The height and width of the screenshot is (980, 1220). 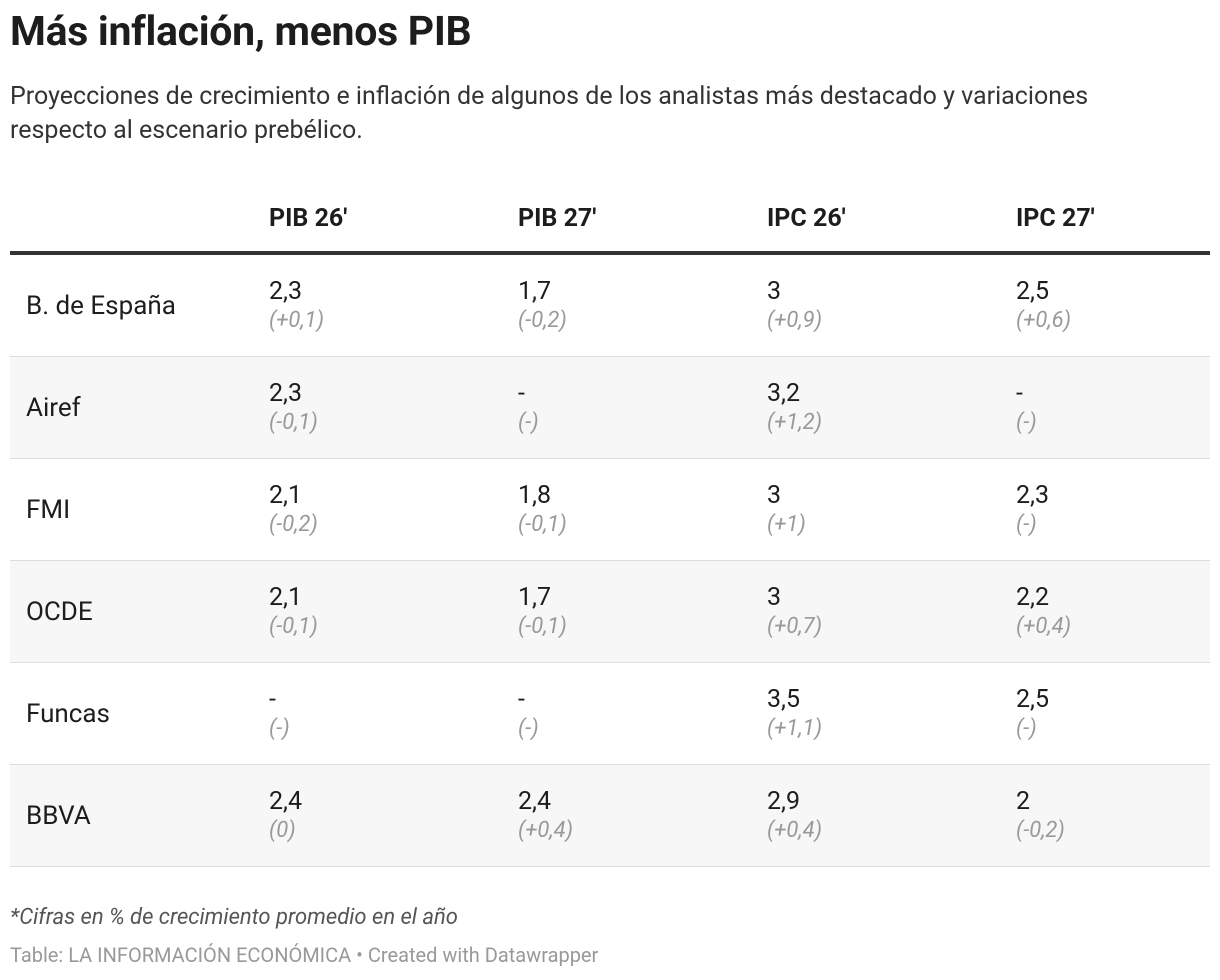 I want to click on cell-value: 3,2, so click(x=784, y=393).